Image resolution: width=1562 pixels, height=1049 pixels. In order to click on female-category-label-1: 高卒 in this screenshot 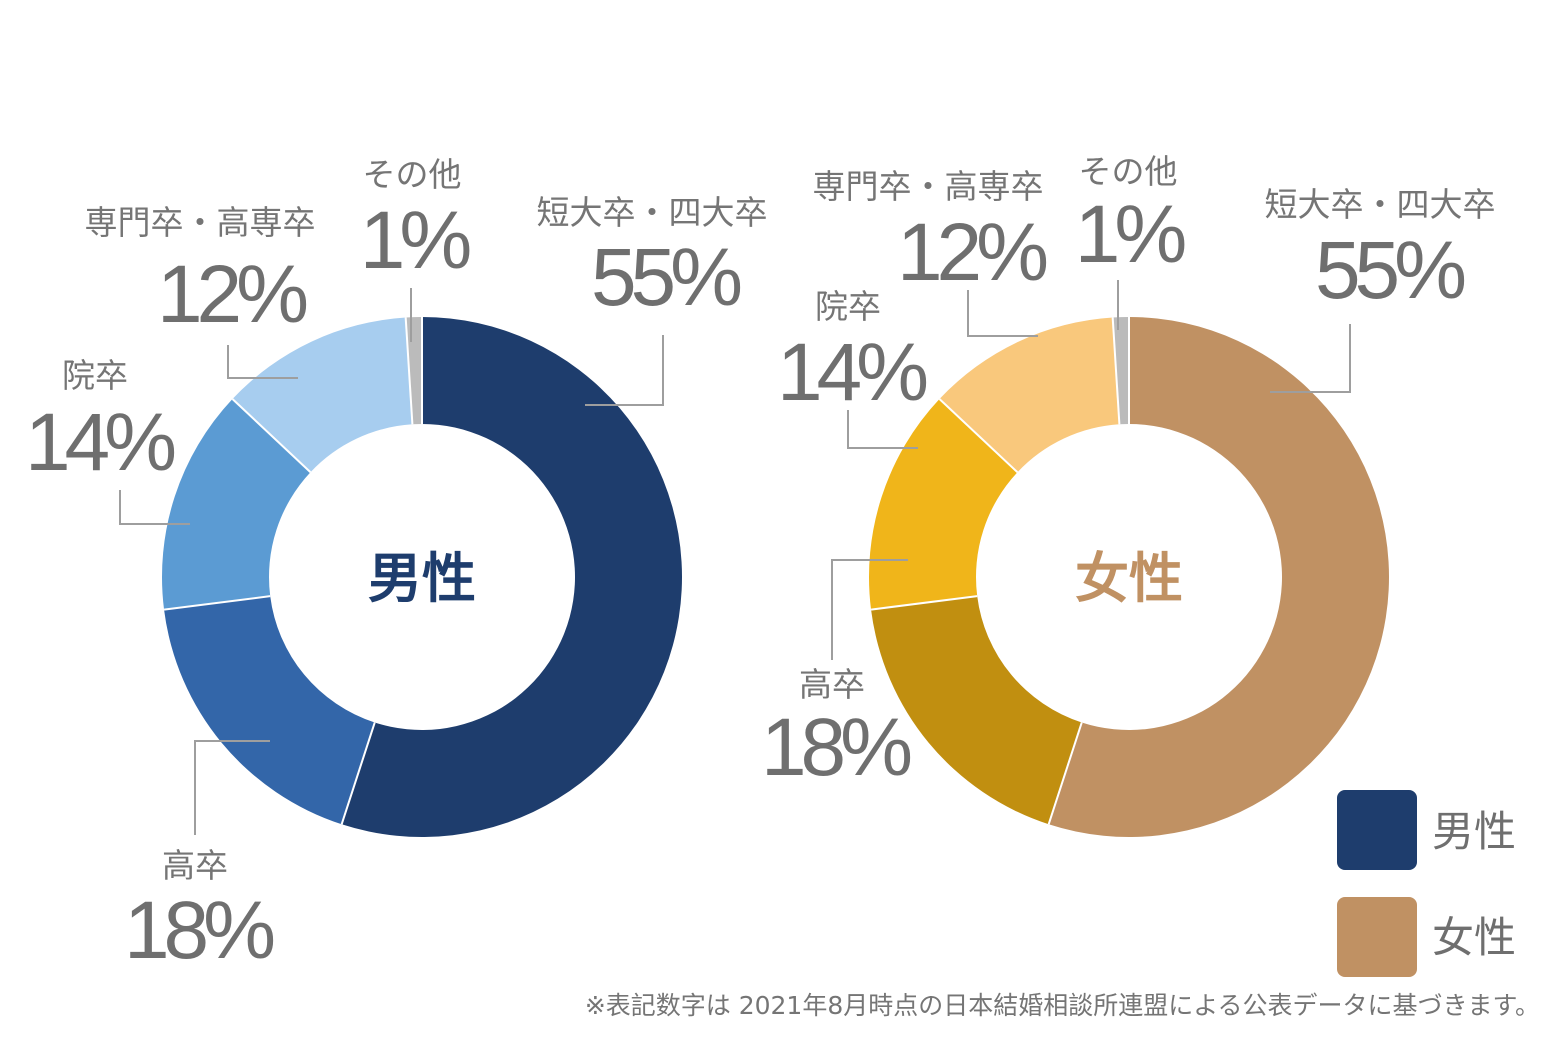, I will do `click(832, 684)`.